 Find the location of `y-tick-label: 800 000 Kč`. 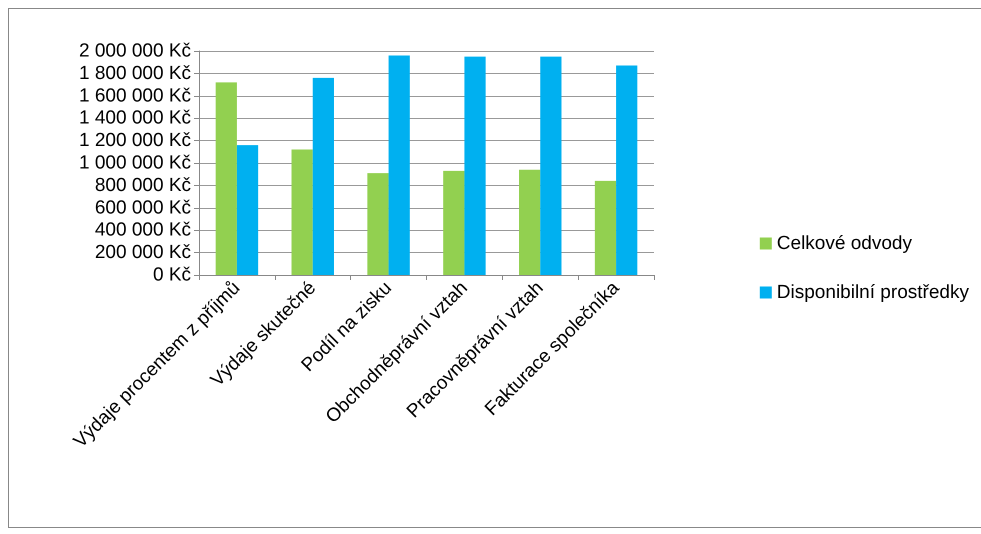

y-tick-label: 800 000 Kč is located at coordinates (142, 185).